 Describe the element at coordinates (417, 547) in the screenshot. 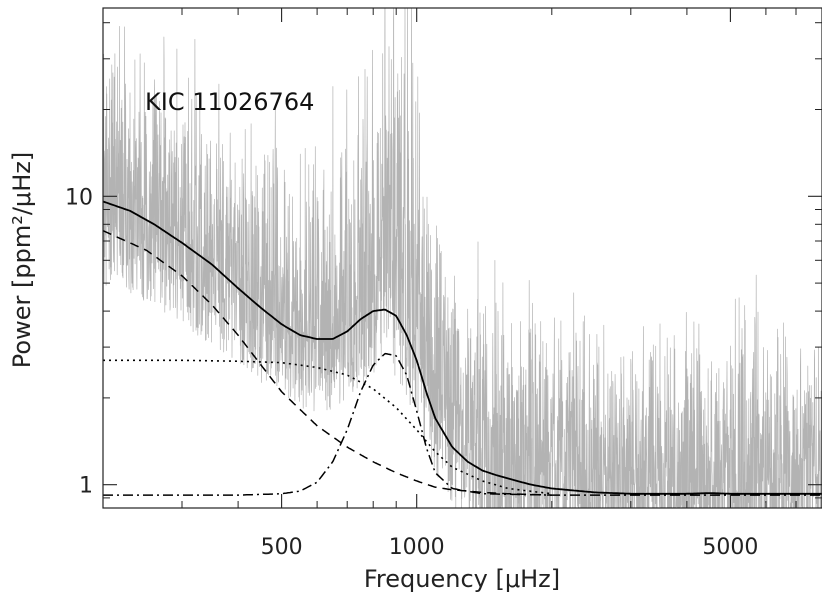

I see `x-tick-label: 1000` at that location.